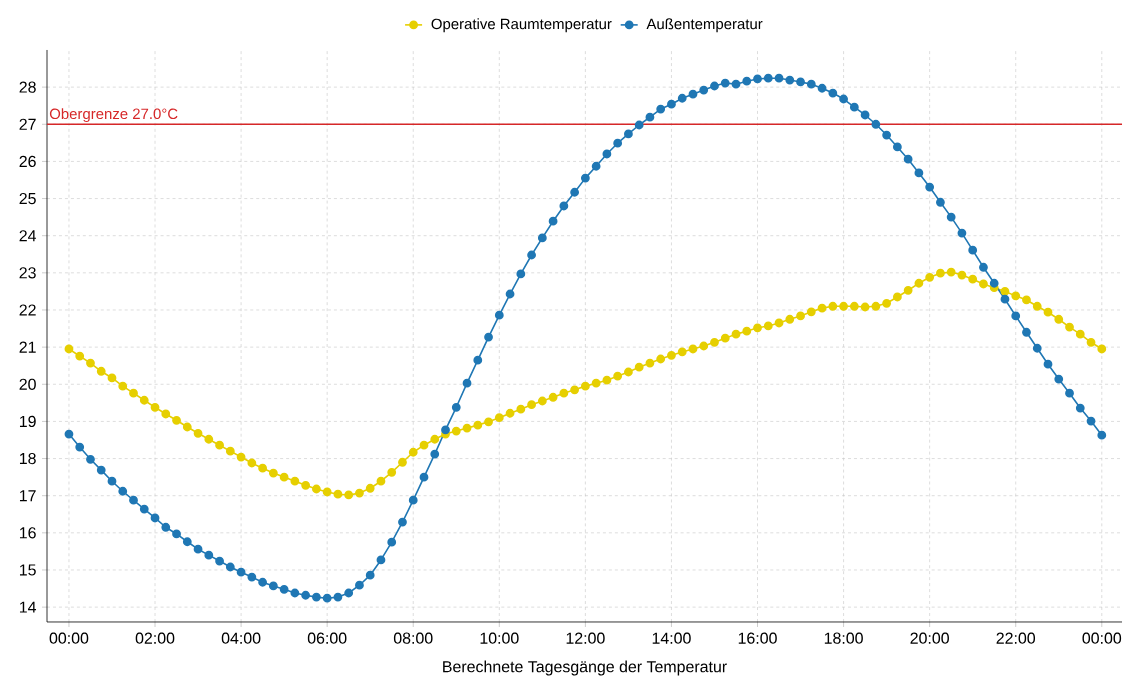 The width and height of the screenshot is (1130, 697). I want to click on y-tick-label: 19, so click(27, 421).